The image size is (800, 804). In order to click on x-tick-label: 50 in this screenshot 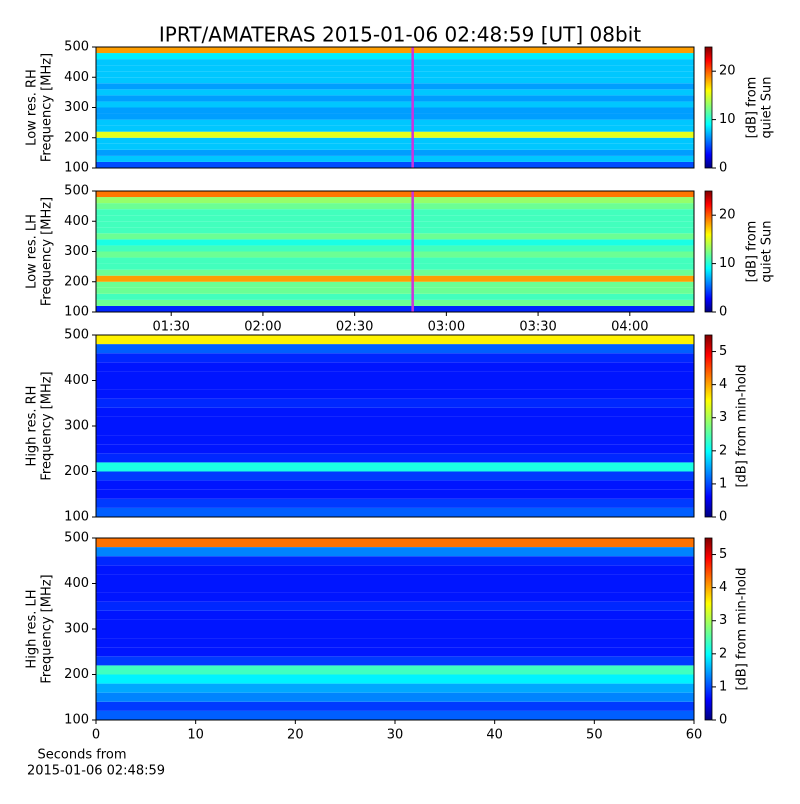, I will do `click(594, 735)`.